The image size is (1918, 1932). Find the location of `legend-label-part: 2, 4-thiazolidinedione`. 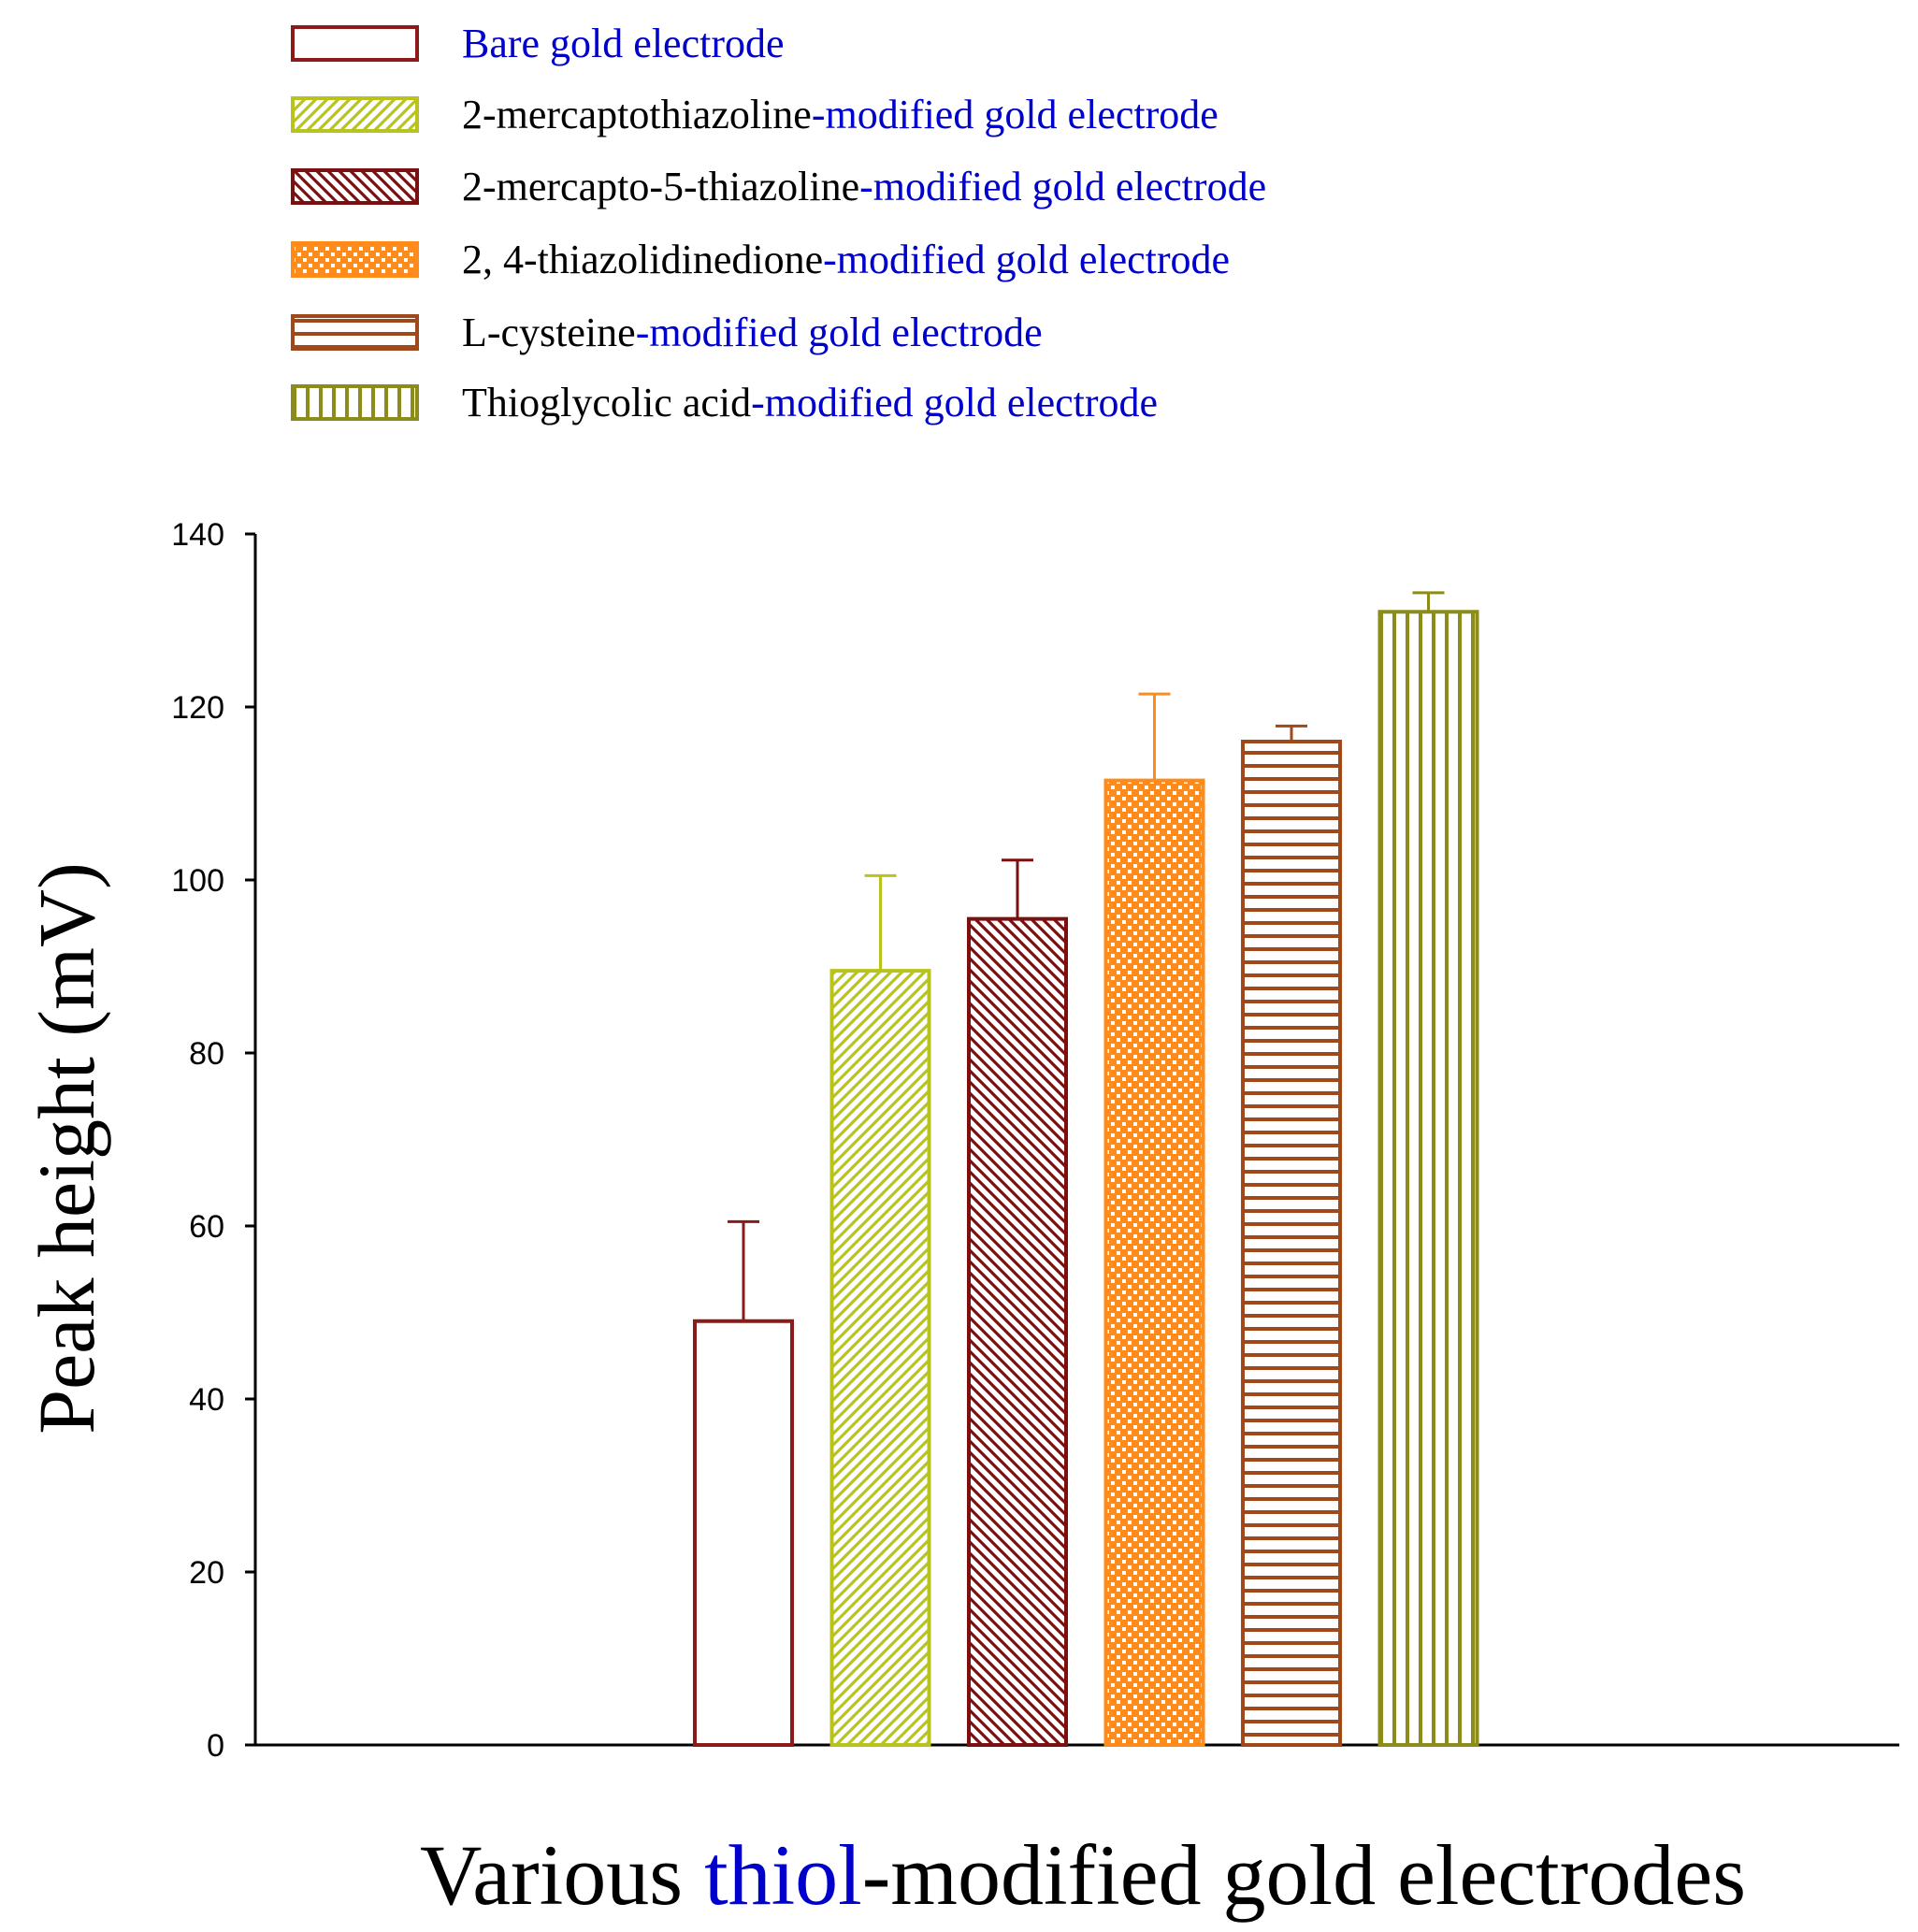

legend-label-part: 2, 4-thiazolidinedione is located at coordinates (642, 259).